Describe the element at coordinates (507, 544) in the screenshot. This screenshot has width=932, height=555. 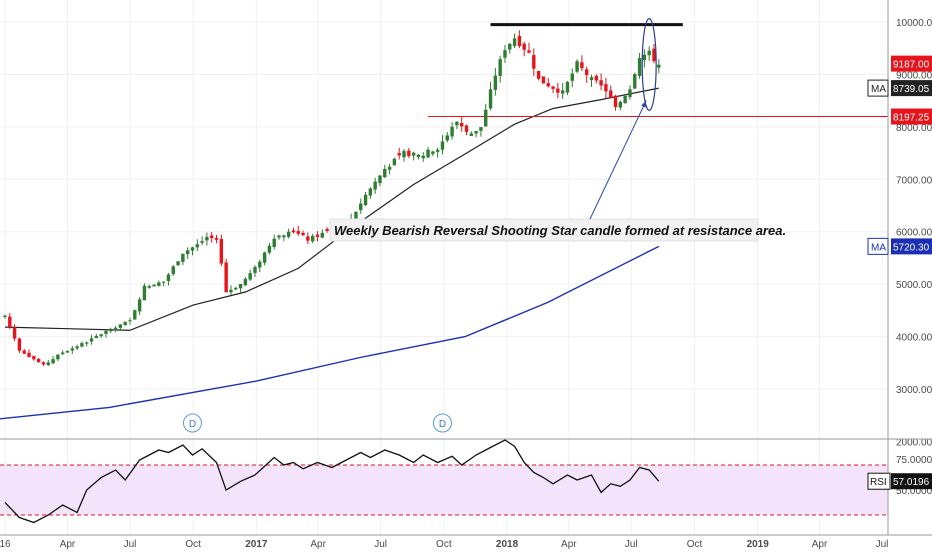
I see `x-tick-label: 2018` at that location.